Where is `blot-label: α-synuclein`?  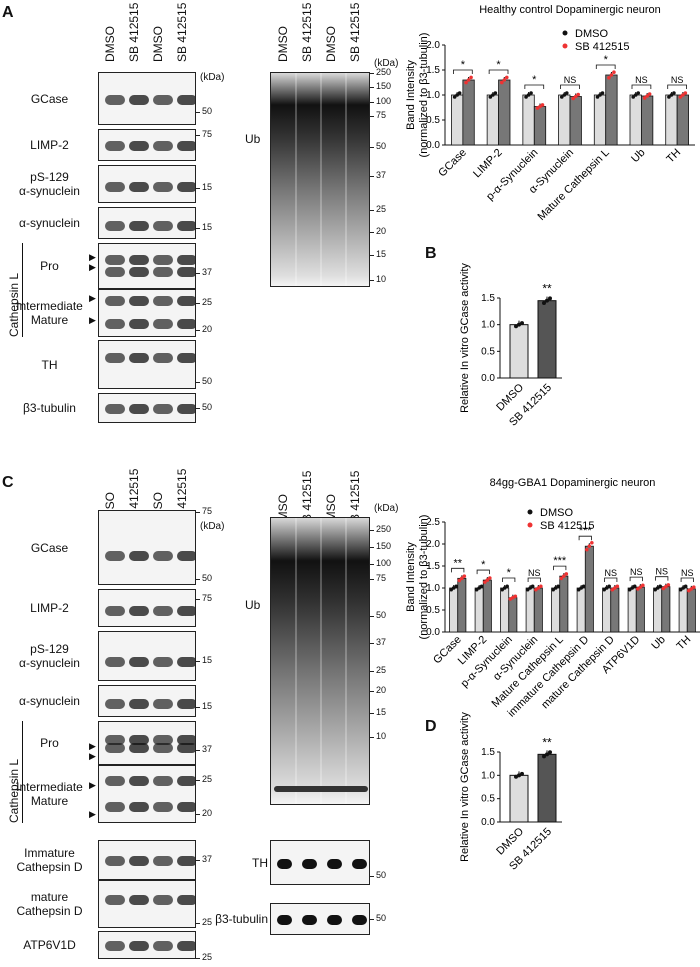 blot-label: α-synuclein is located at coordinates (49, 223).